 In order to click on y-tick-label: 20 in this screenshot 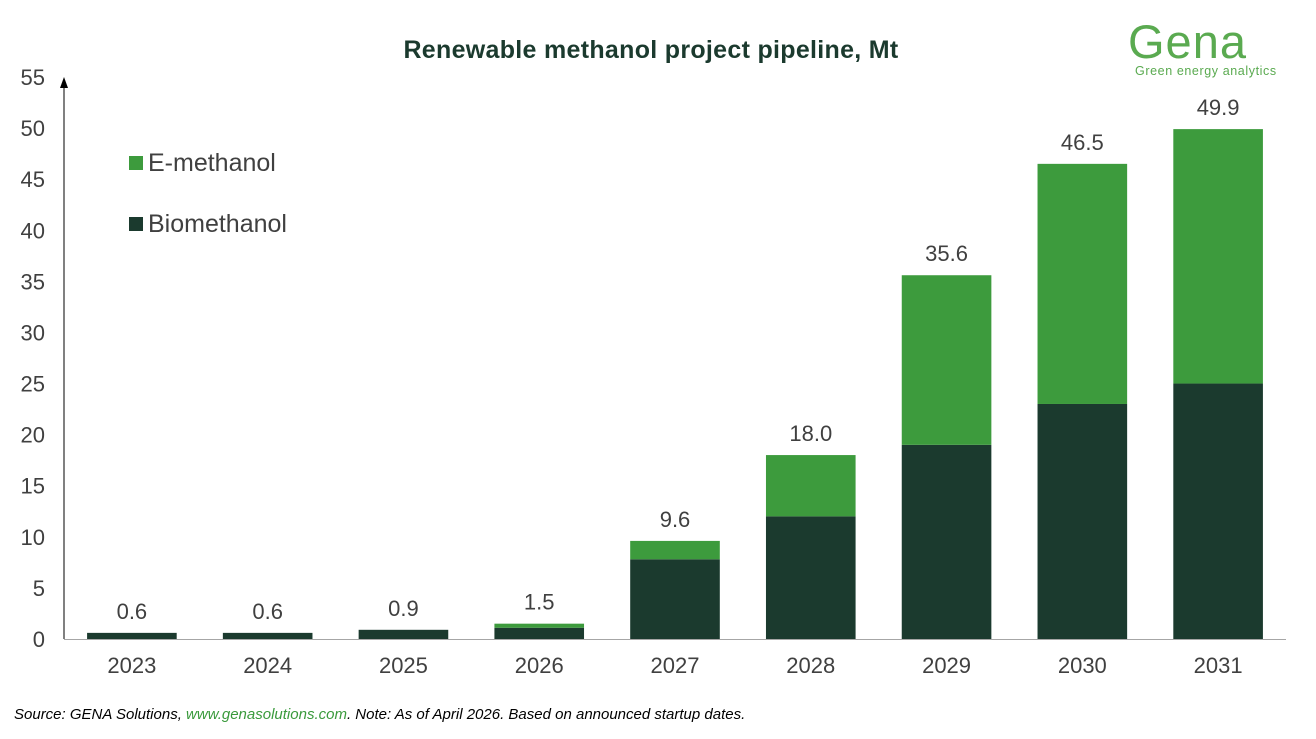, I will do `click(33, 435)`.